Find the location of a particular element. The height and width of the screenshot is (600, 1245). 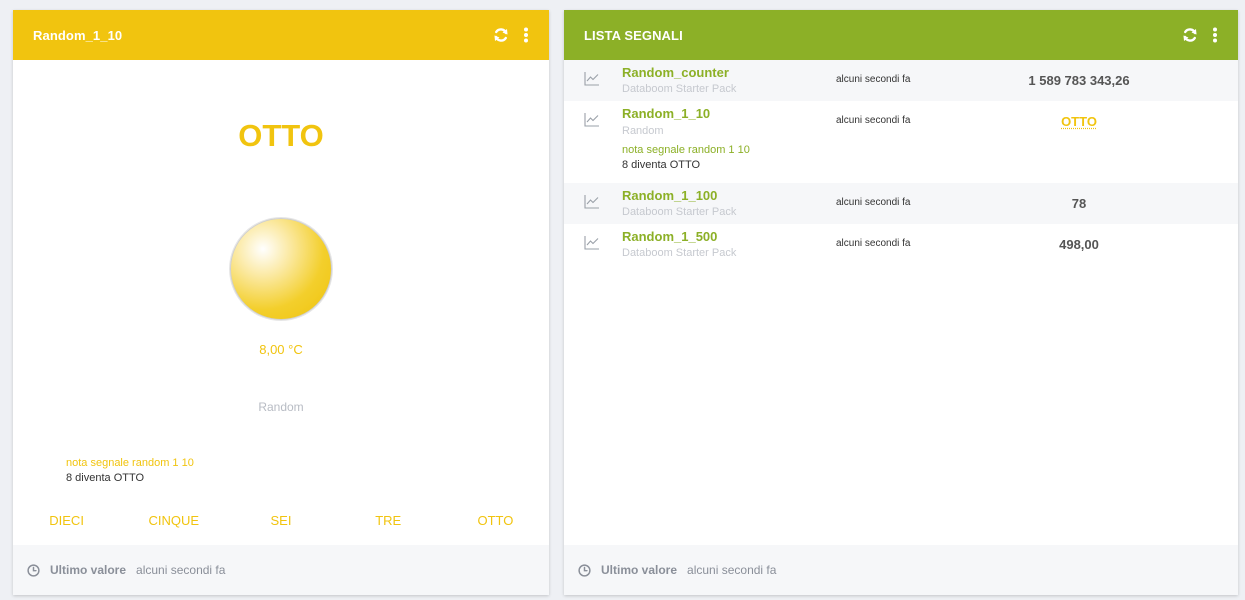

signal-value: 78 is located at coordinates (1079, 203).